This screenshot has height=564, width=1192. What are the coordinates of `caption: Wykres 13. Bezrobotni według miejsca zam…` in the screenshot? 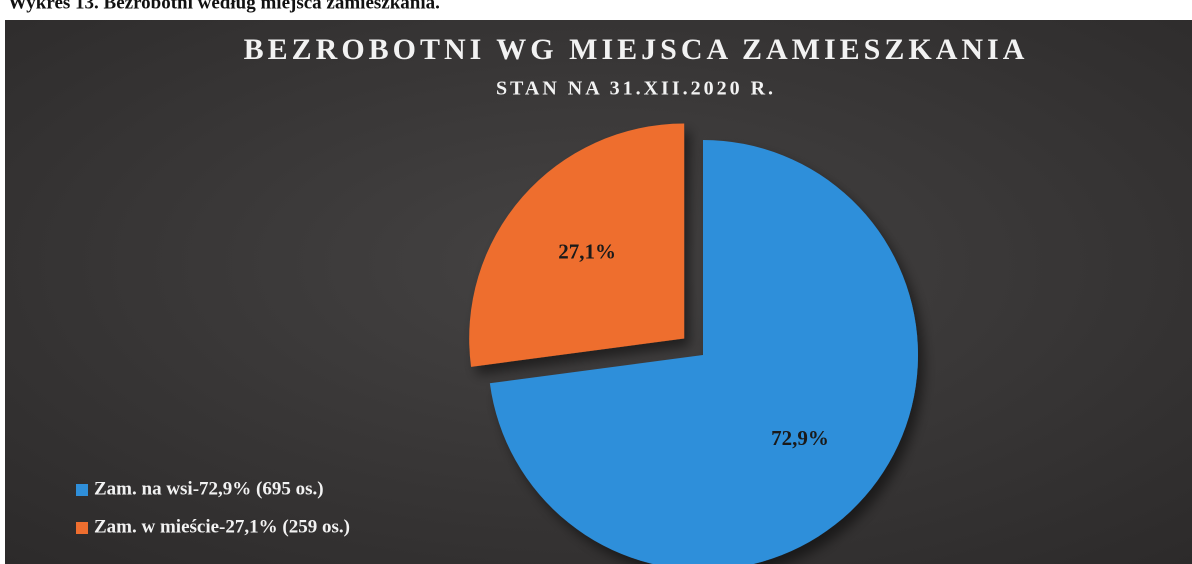 It's located at (224, 6).